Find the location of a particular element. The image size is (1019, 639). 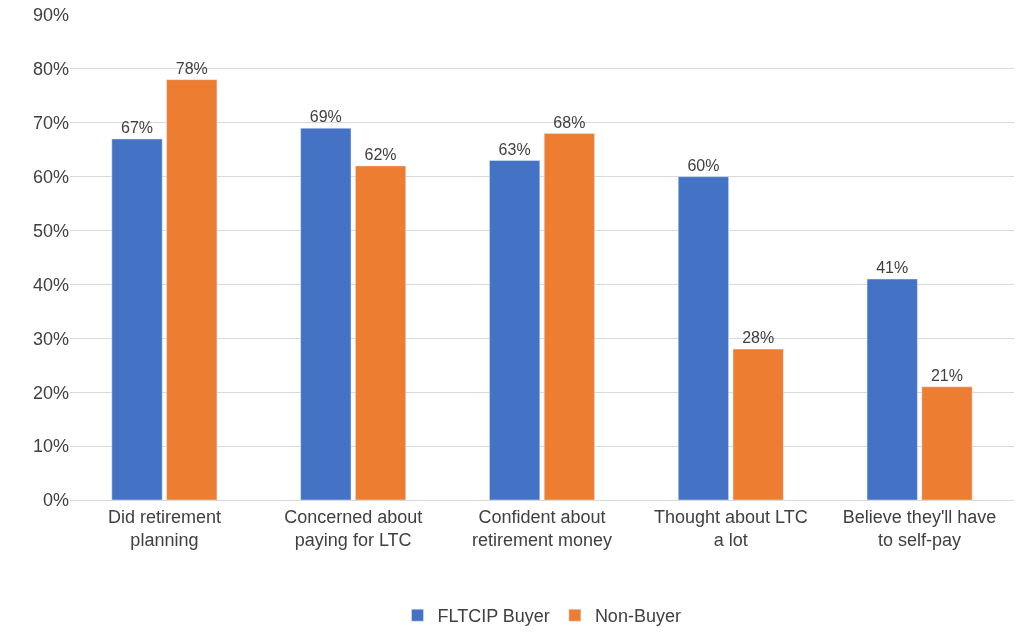

data-label: 41% is located at coordinates (892, 268).